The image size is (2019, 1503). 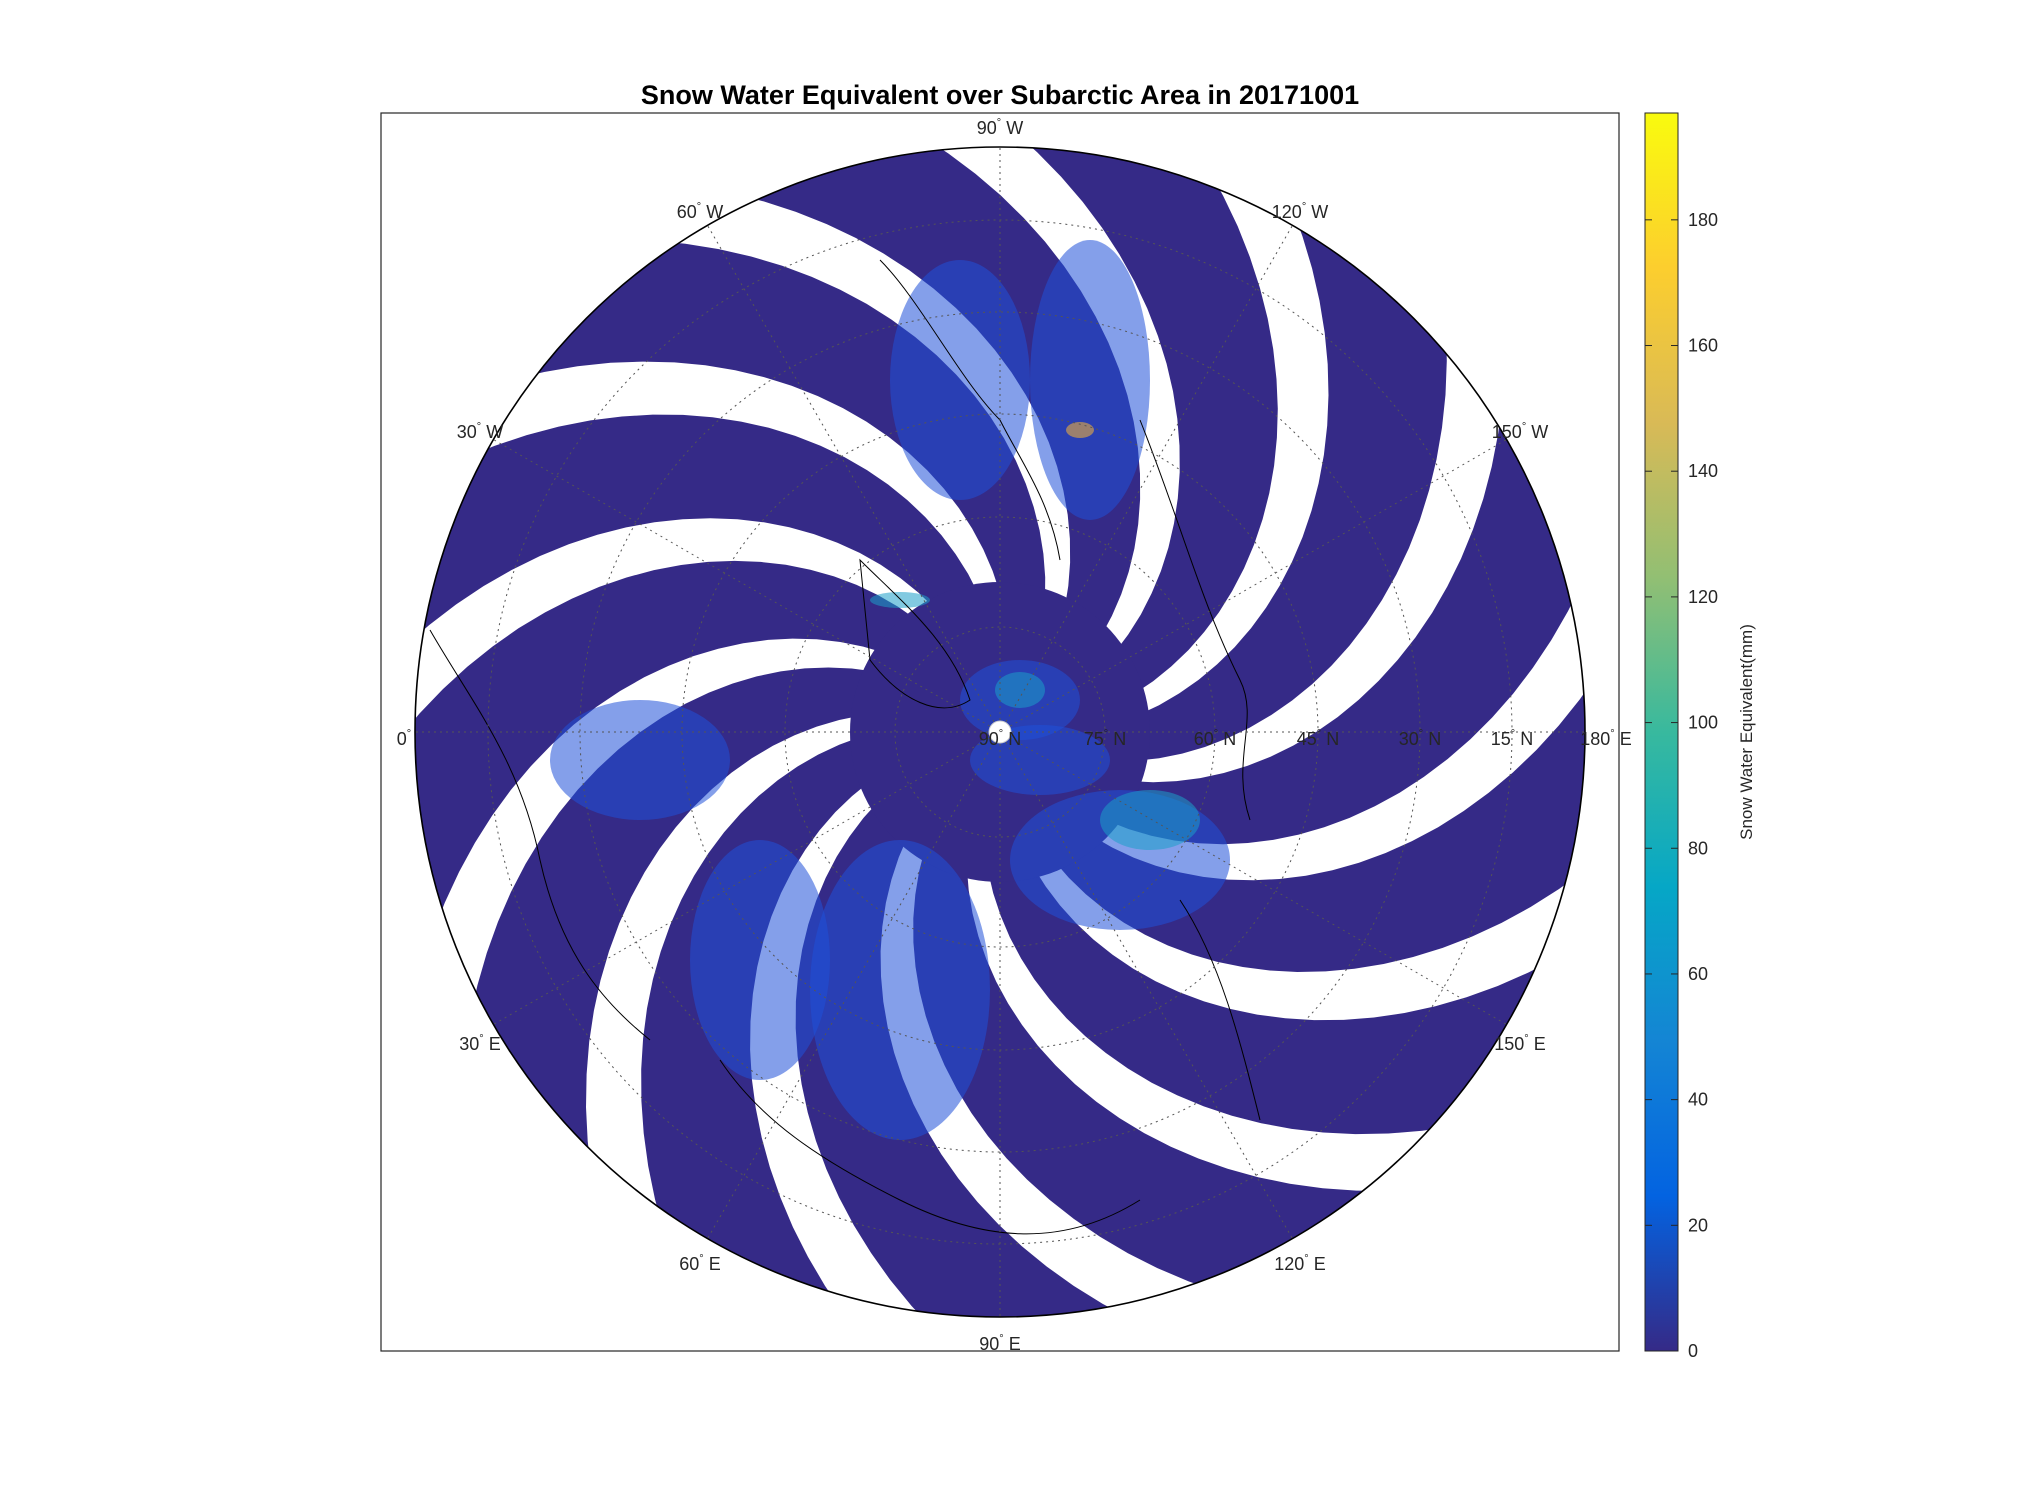 I want to click on latitude-labels: 90° N 75° N 60° N 45° N 30° N 15° N, so click(x=1256, y=738).